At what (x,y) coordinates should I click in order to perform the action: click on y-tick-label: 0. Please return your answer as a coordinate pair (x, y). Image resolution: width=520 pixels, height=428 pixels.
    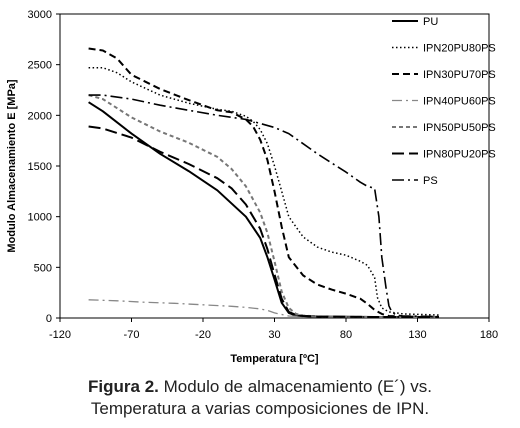
    Looking at the image, I should click on (49, 319).